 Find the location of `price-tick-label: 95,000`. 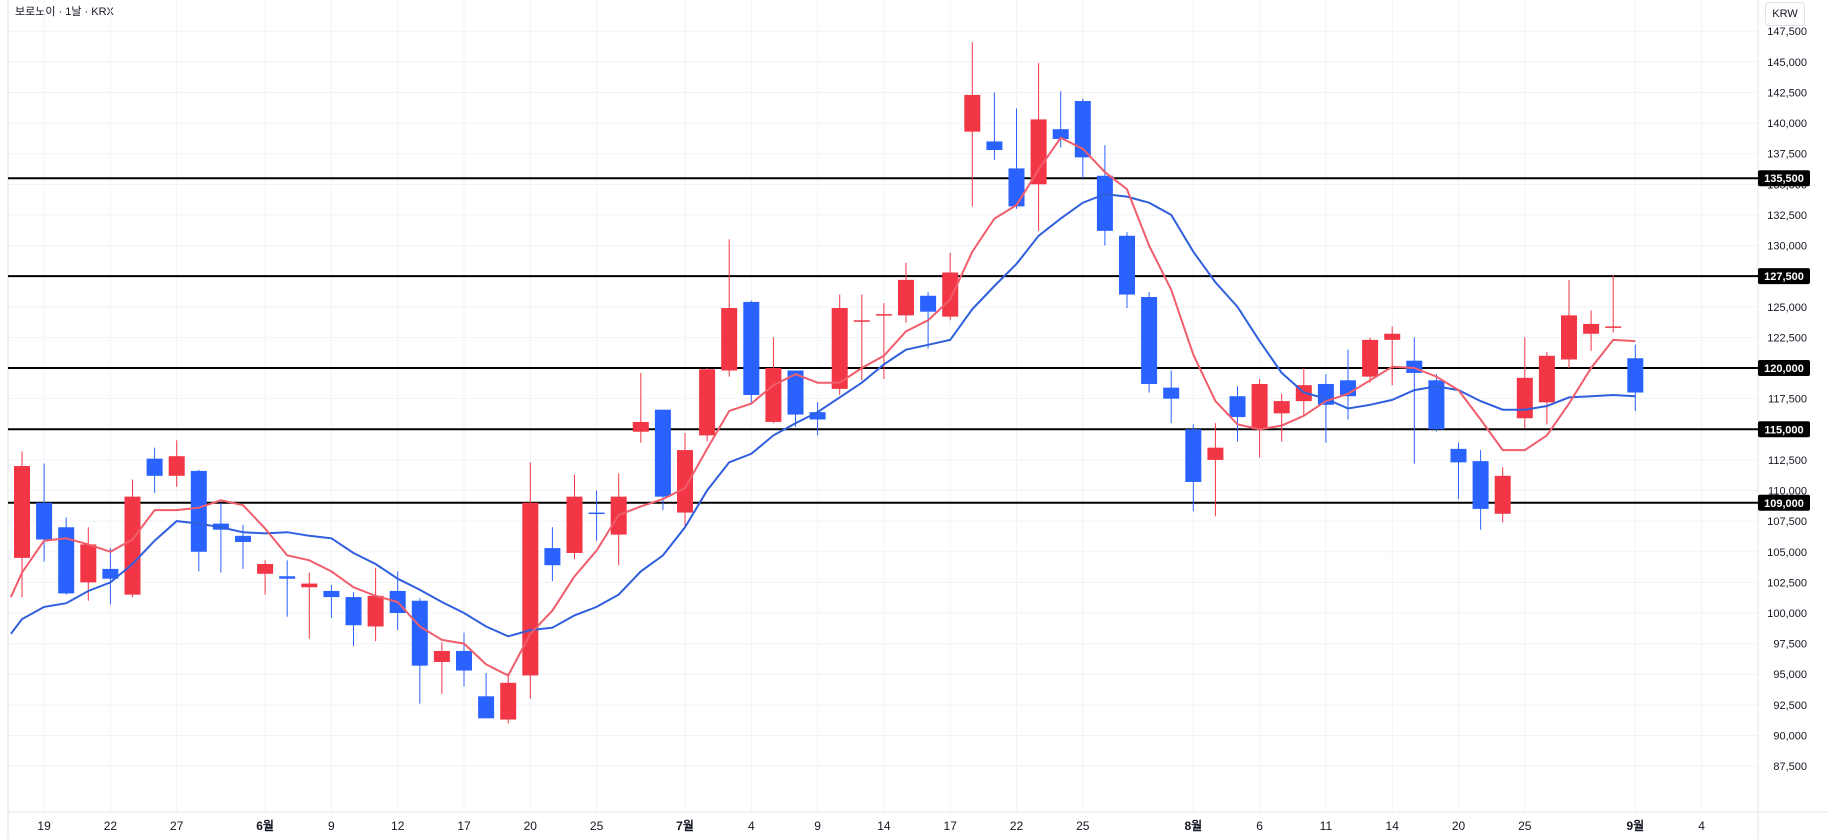

price-tick-label: 95,000 is located at coordinates (1790, 675).